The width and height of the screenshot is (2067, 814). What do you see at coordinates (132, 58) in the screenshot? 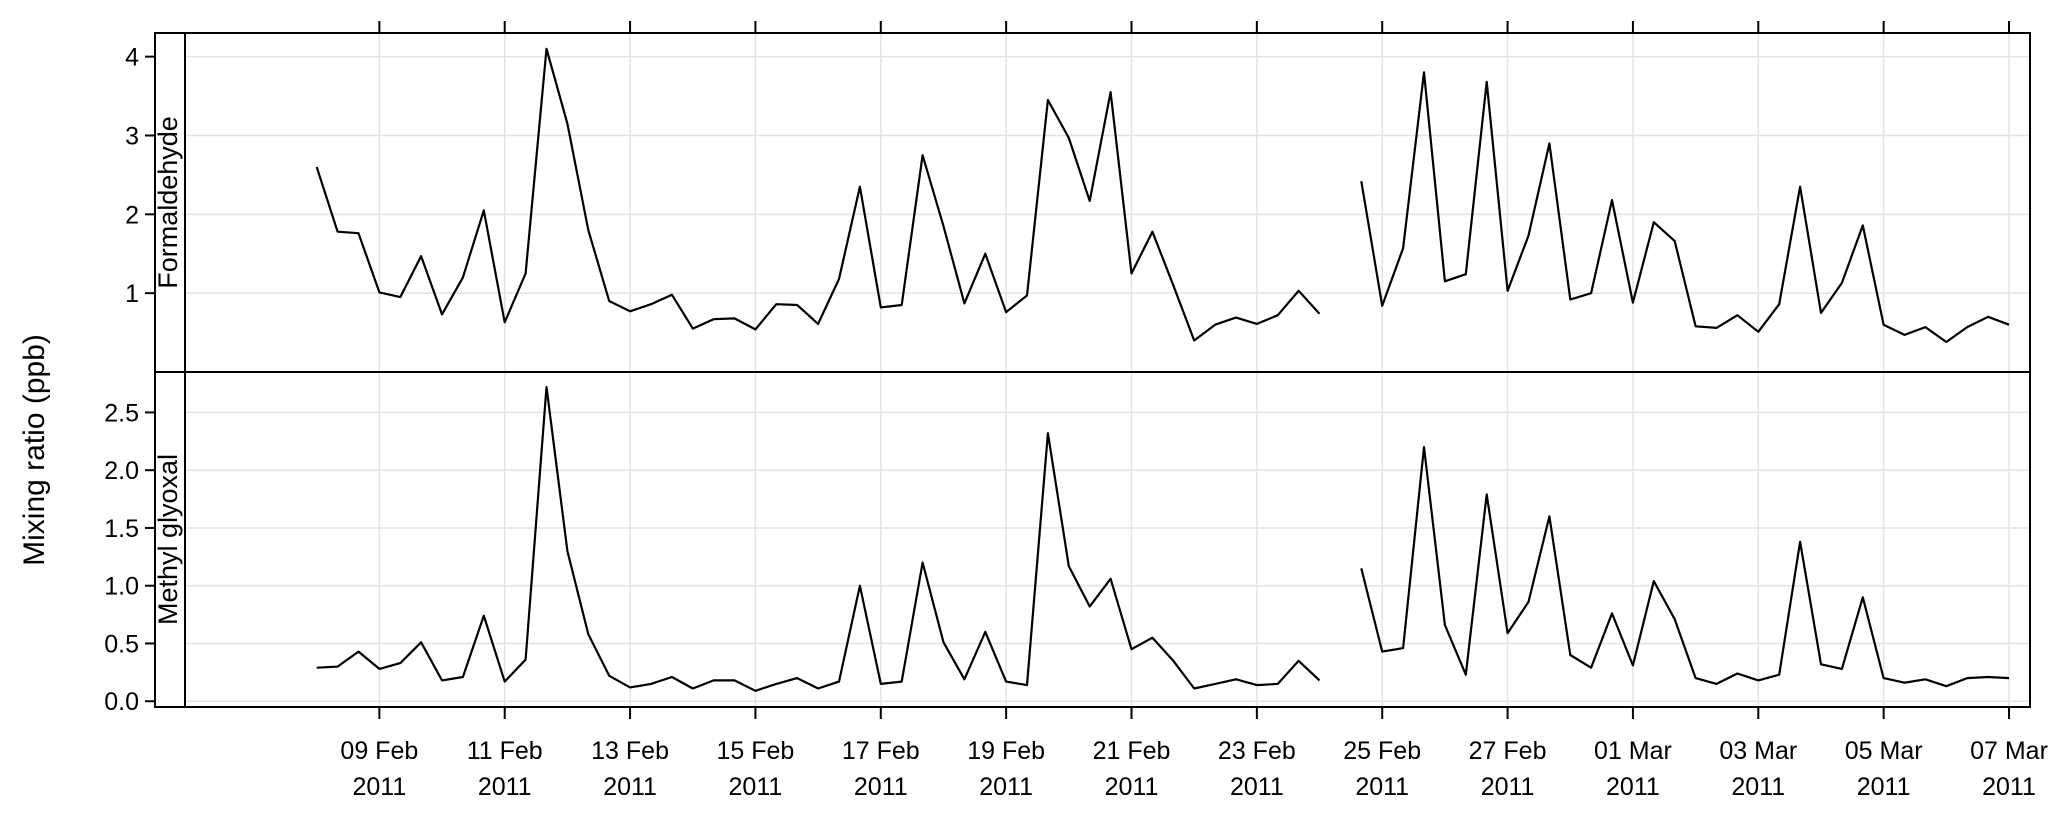
I see `y-tick-label: 4` at bounding box center [132, 58].